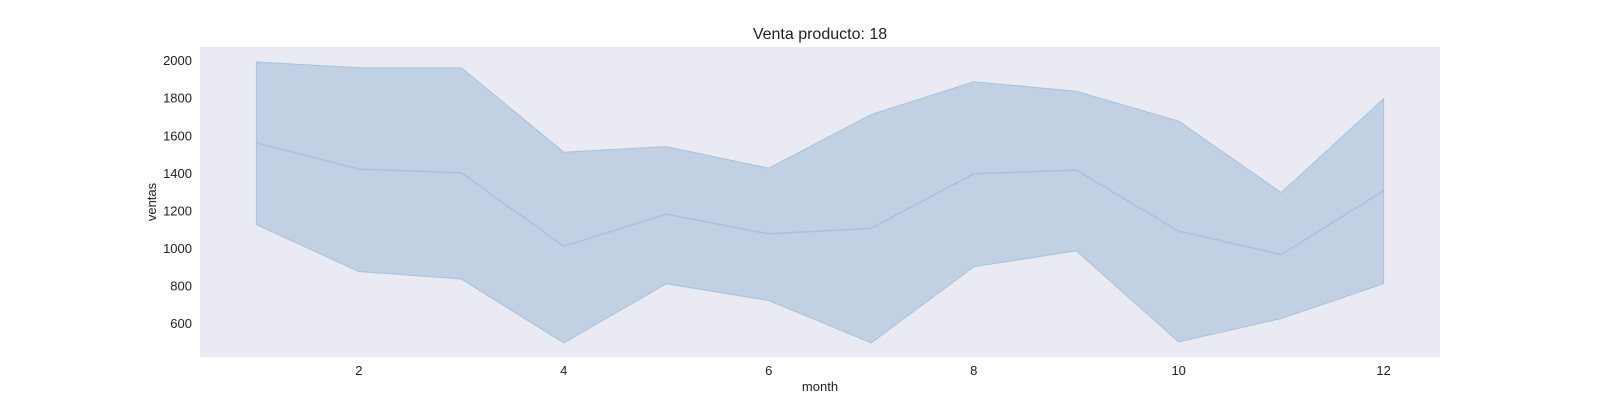 The width and height of the screenshot is (1600, 405). Describe the element at coordinates (1383, 370) in the screenshot. I see `x-tick-label: 12` at that location.